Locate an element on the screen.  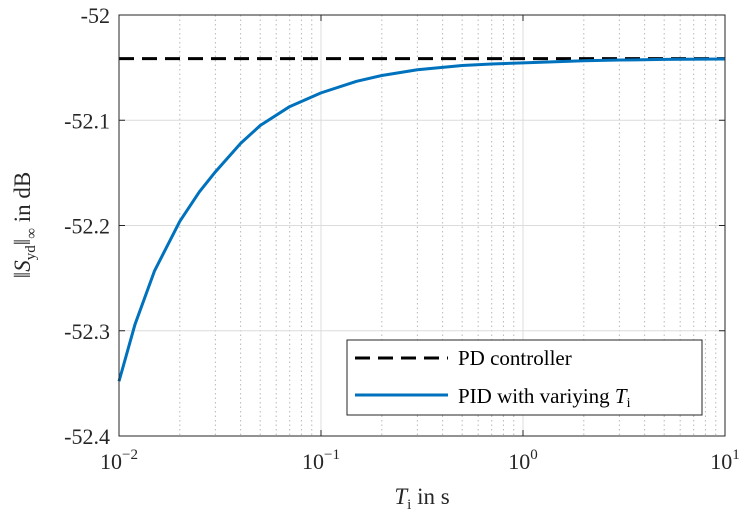
y-axis-label-sub: yd is located at coordinates (31, 253).